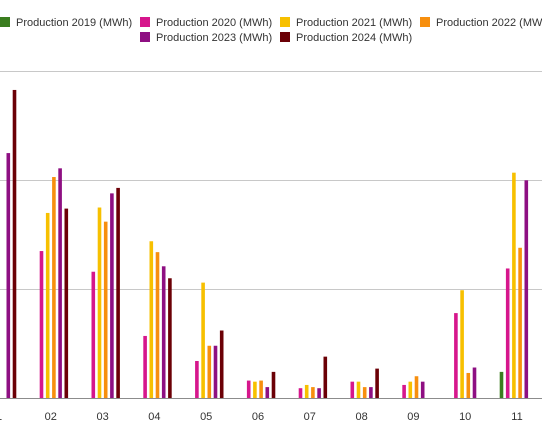 Image resolution: width=542 pixels, height=447 pixels. What do you see at coordinates (516, 417) in the screenshot?
I see `x-tick-label: 11` at bounding box center [516, 417].